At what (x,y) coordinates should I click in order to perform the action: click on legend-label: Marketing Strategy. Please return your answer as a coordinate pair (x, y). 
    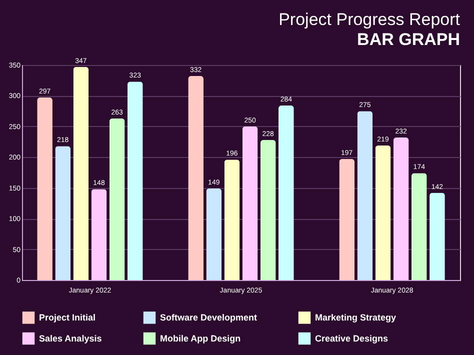
    Looking at the image, I should click on (355, 317).